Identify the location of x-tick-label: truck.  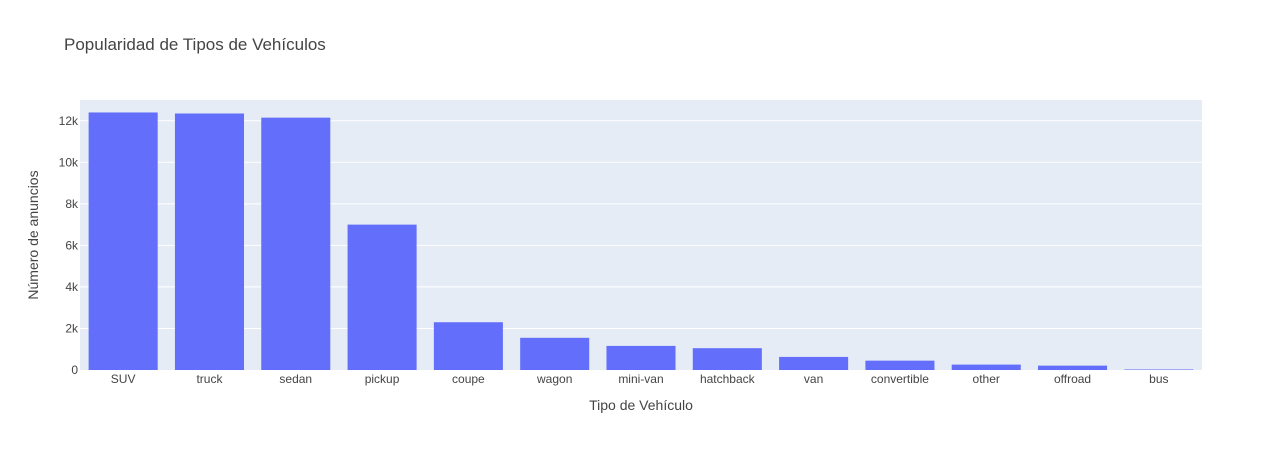
(209, 379).